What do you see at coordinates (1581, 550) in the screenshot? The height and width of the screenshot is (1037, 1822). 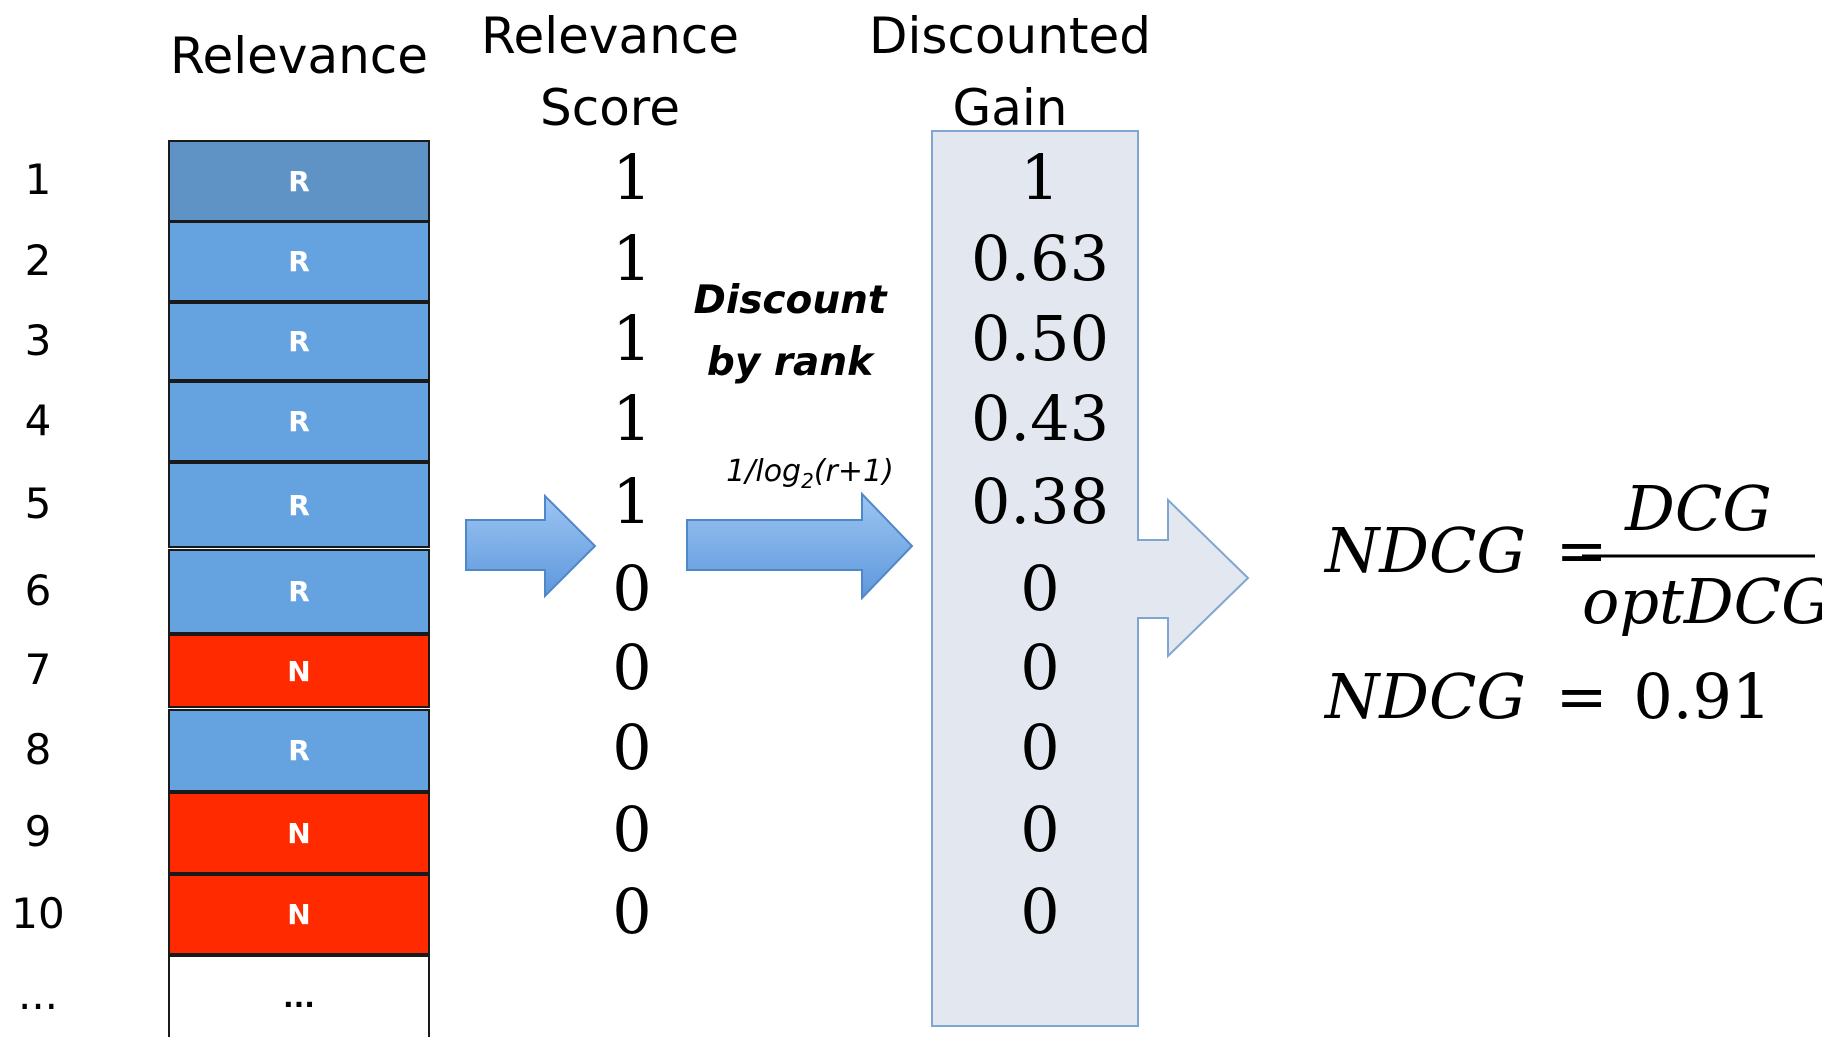 I see `ndcg-equals: =` at bounding box center [1581, 550].